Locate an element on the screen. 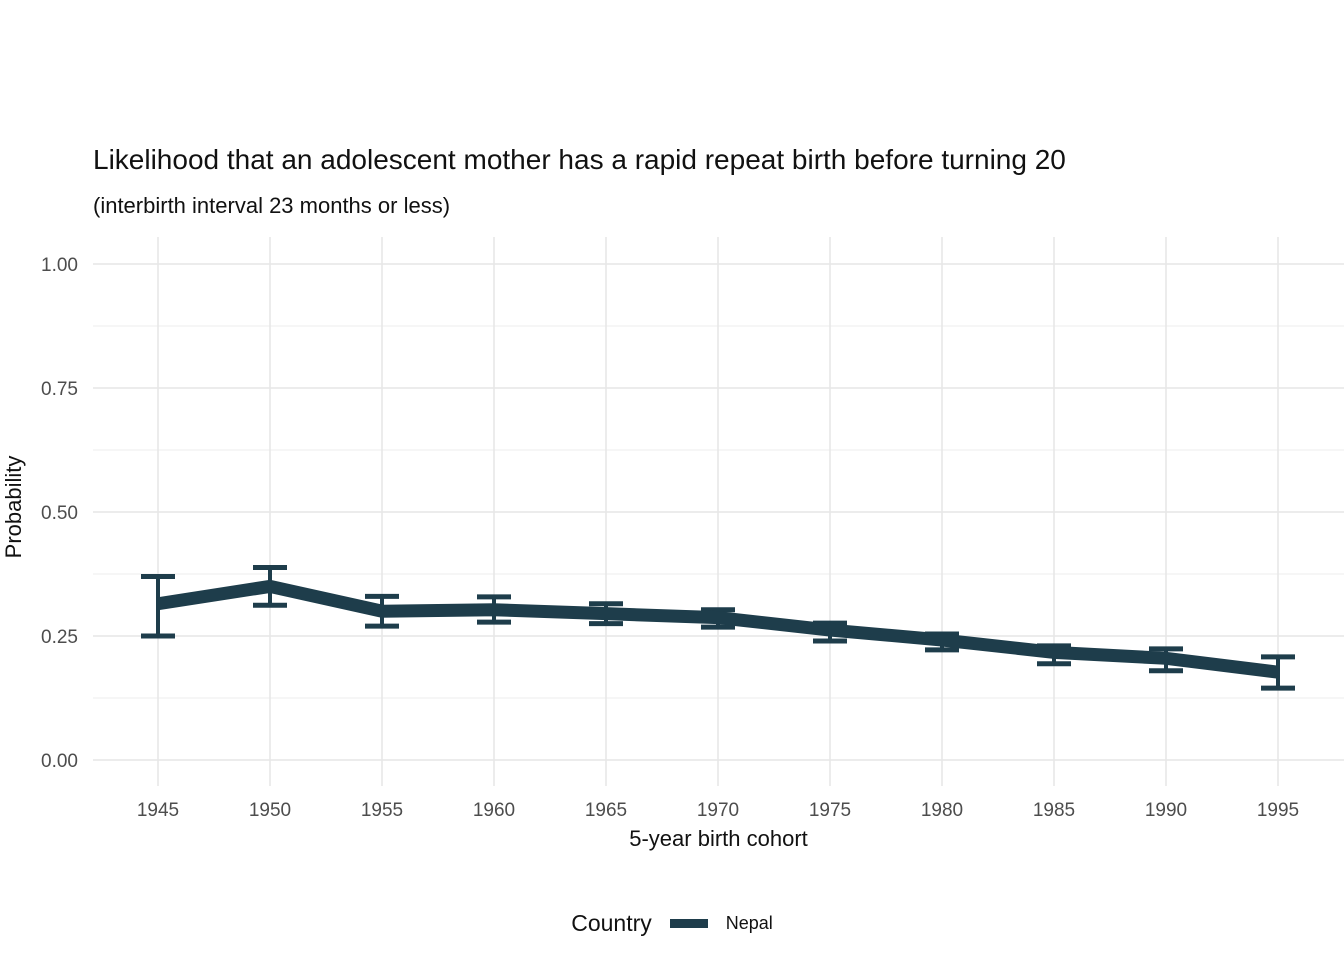 The image size is (1344, 960). y-axis-title: Probability is located at coordinates (13, 507).